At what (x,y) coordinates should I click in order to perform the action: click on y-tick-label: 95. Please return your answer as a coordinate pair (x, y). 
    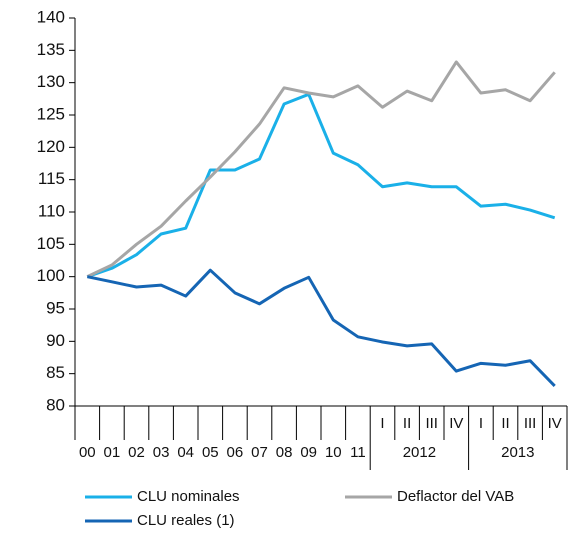
    Looking at the image, I should click on (55, 307).